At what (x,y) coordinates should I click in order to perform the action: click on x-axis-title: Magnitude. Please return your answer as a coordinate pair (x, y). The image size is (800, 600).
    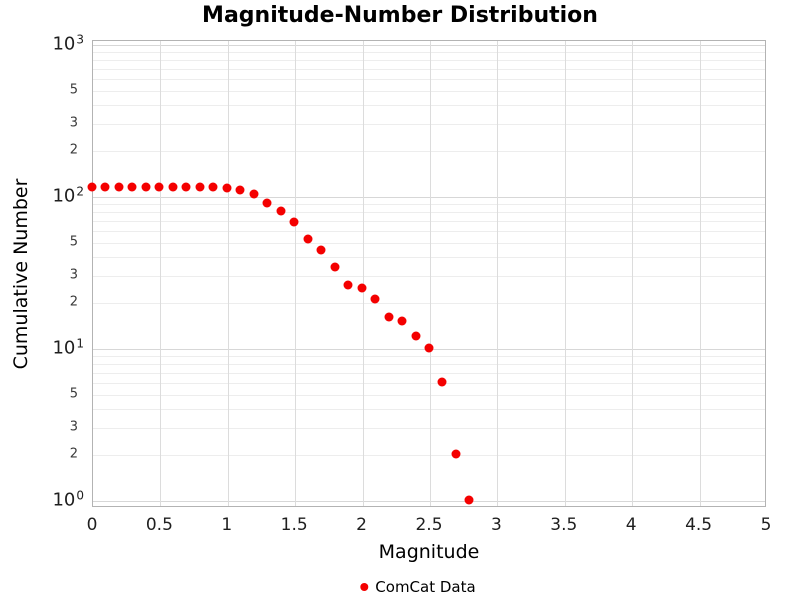
    Looking at the image, I should click on (429, 552).